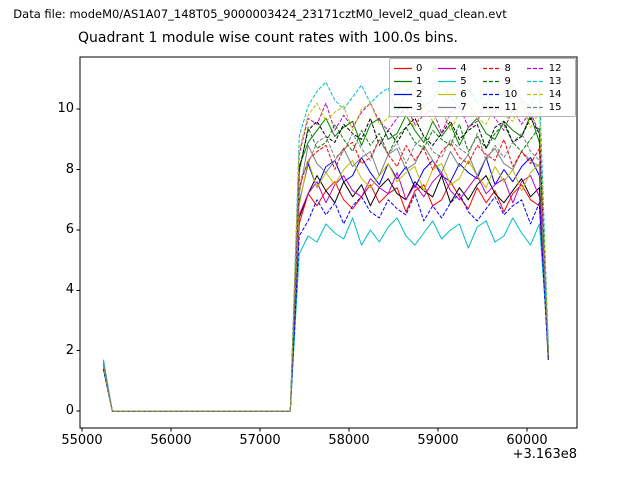 The width and height of the screenshot is (640, 480). What do you see at coordinates (82, 440) in the screenshot?
I see `x-tick-label: 55000` at bounding box center [82, 440].